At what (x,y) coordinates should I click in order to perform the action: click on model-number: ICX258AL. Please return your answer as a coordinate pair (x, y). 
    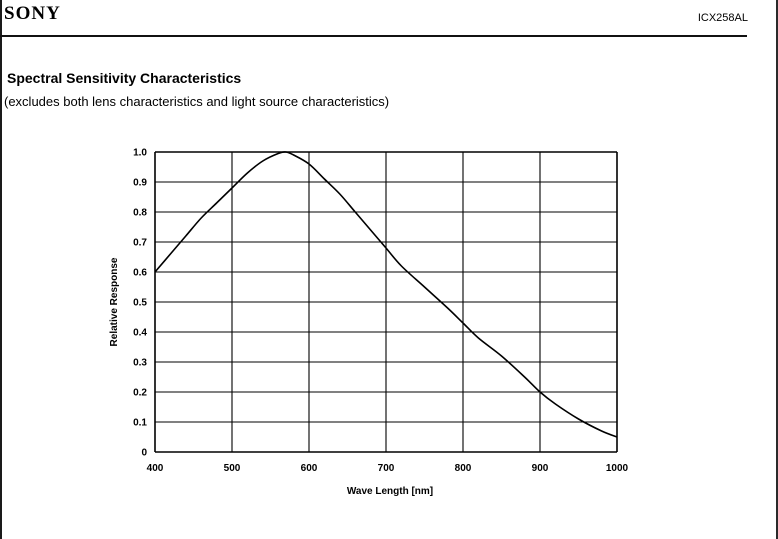
    Looking at the image, I should click on (722, 18).